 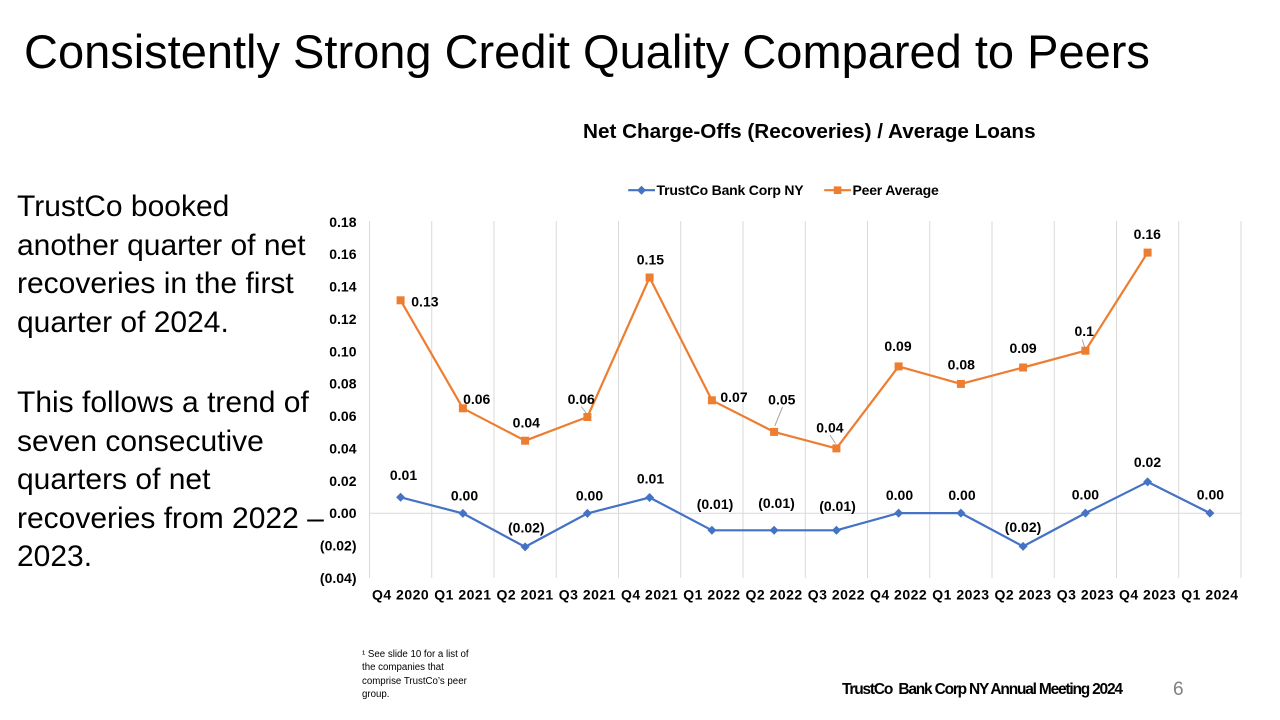 What do you see at coordinates (960, 595) in the screenshot?
I see `svg-text: Q1 2023` at bounding box center [960, 595].